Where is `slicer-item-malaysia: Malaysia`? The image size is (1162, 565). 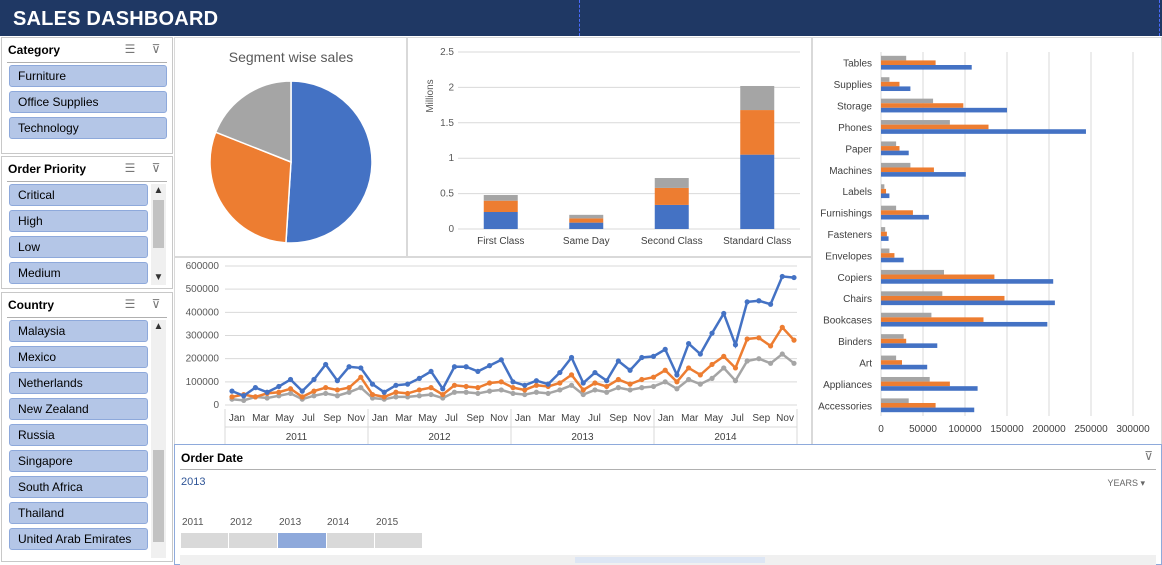
slicer-item-malaysia: Malaysia is located at coordinates (78, 331).